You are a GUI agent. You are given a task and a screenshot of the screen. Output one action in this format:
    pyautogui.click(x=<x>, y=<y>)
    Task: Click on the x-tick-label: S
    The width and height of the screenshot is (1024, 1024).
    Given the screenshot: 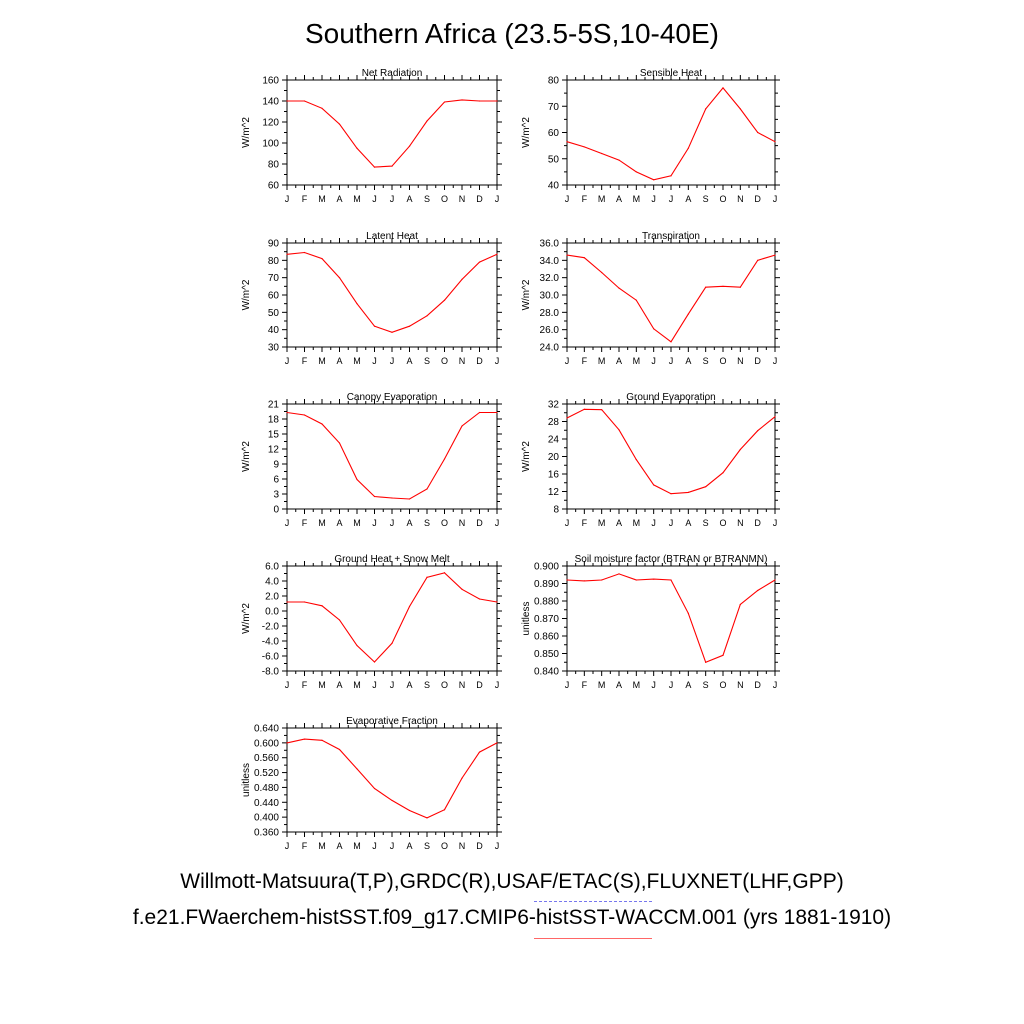 What is the action you would take?
    pyautogui.click(x=706, y=685)
    